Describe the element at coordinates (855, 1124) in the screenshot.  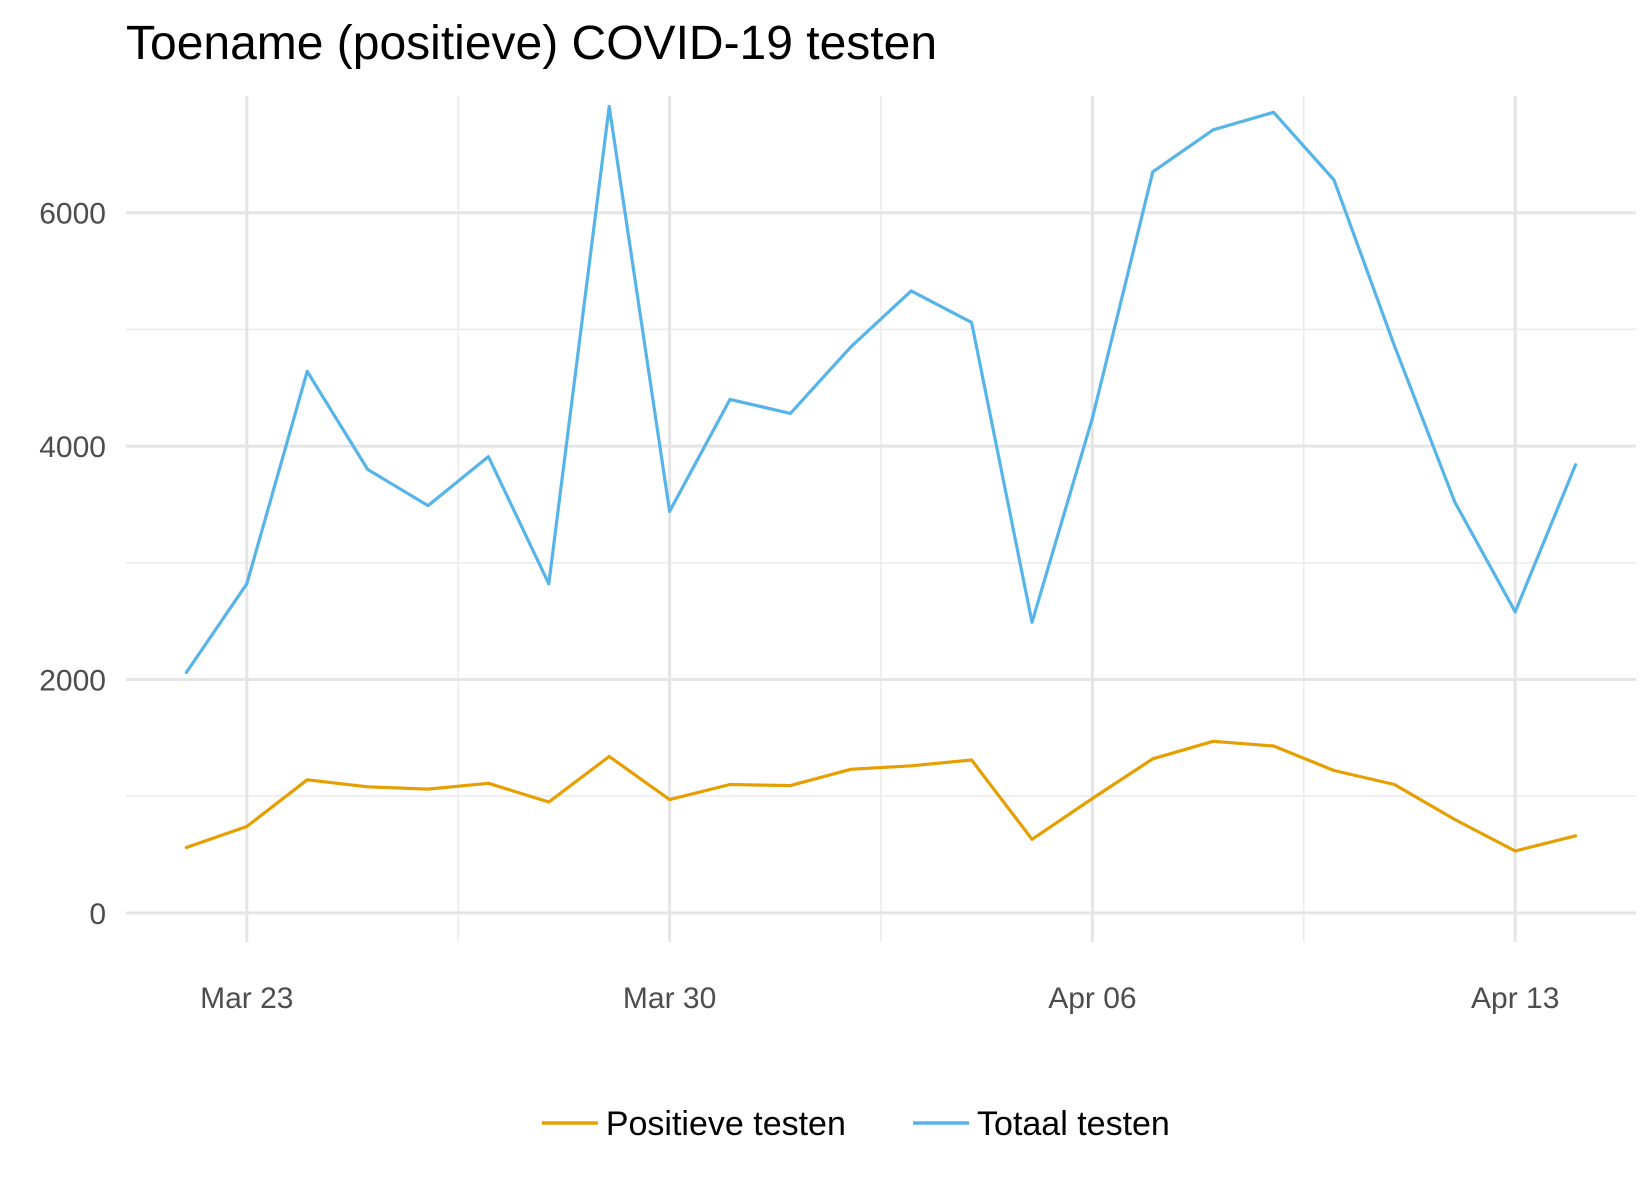
I see `legend: Positieve testen Totaal testen` at that location.